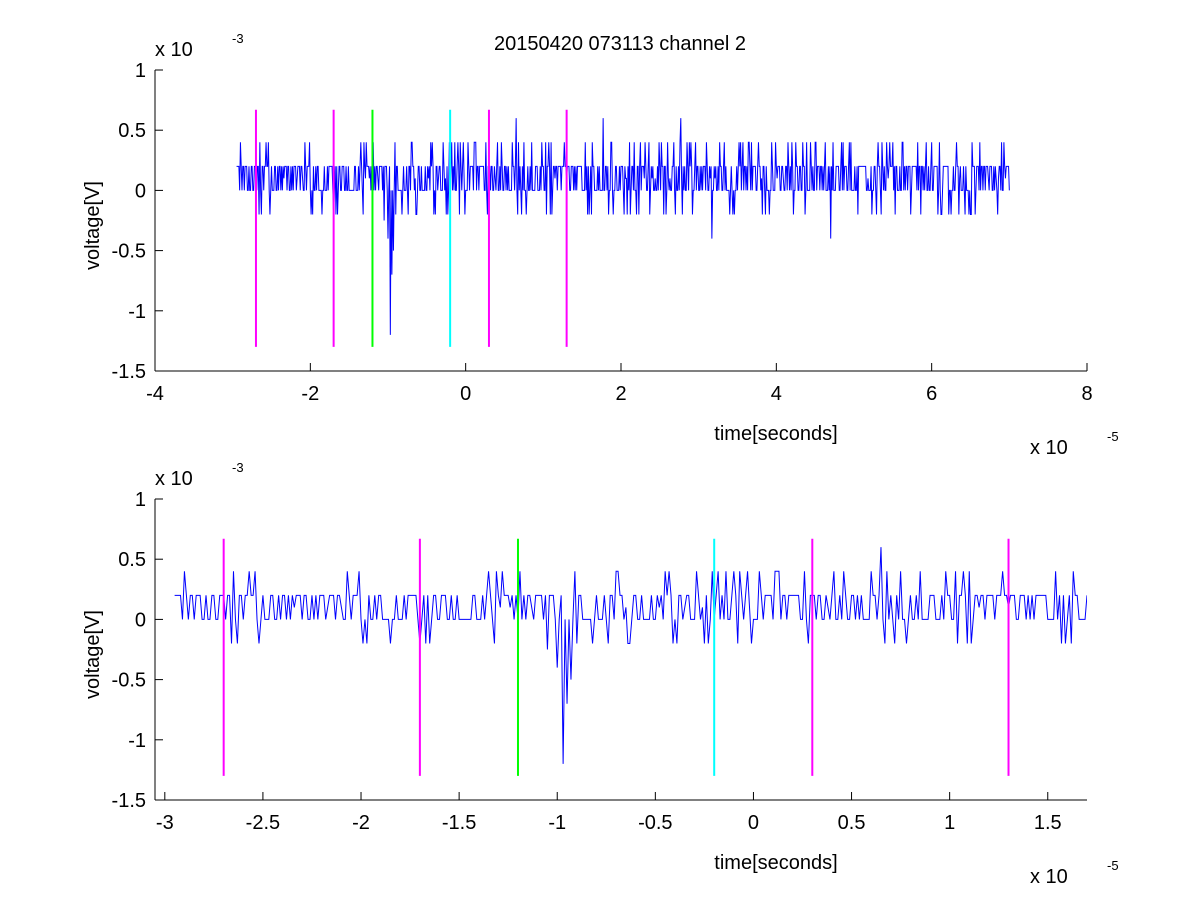  What do you see at coordinates (310, 394) in the screenshot?
I see `x-tick-label-1: -2` at bounding box center [310, 394].